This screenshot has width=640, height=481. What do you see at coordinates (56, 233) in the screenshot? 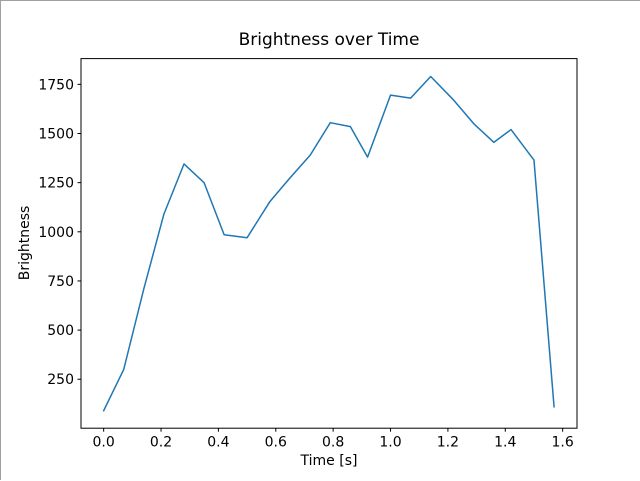
I see `y-tick-label: 1000` at bounding box center [56, 233].